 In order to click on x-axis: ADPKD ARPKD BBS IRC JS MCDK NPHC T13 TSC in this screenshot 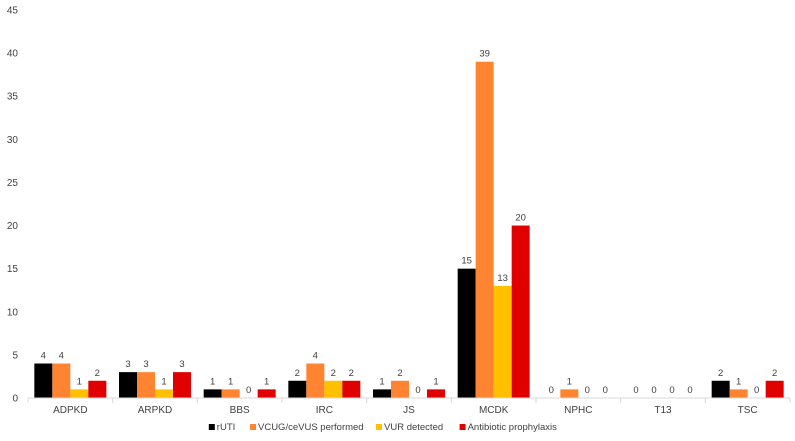, I will do `click(409, 406)`.